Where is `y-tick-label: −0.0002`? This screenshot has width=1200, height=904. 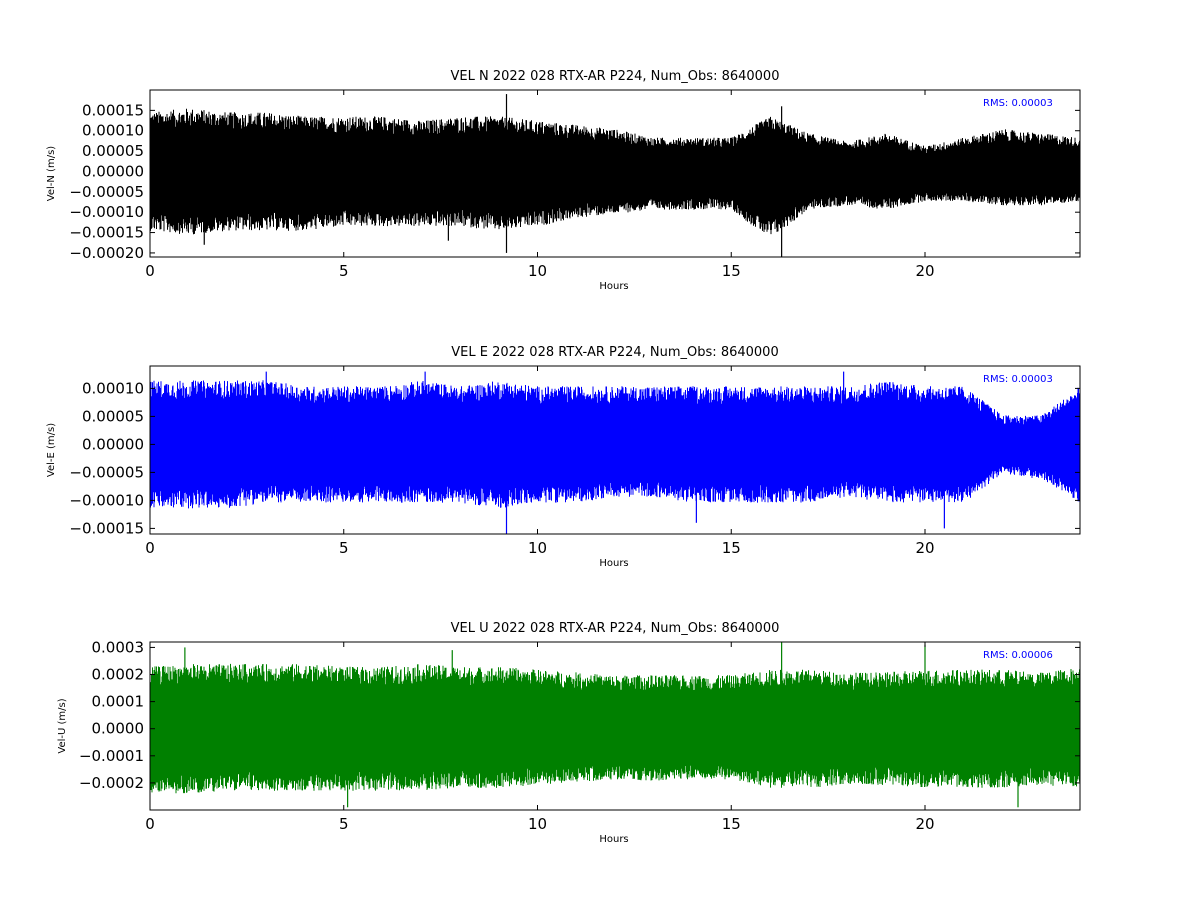 y-tick-label: −0.0002 is located at coordinates (111, 783).